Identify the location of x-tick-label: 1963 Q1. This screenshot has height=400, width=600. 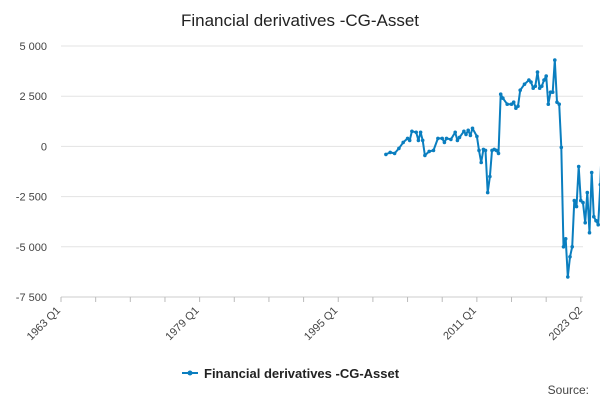
(44, 324).